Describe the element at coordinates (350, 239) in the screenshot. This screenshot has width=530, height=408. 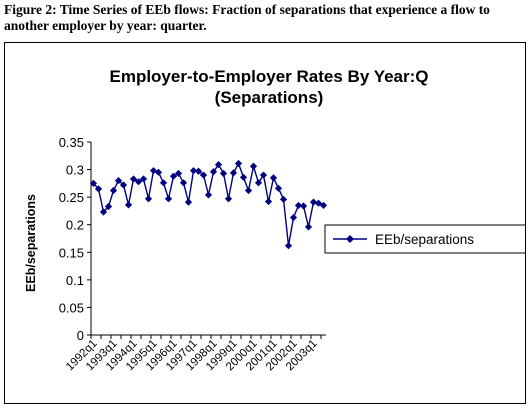
I see `legend-marker` at that location.